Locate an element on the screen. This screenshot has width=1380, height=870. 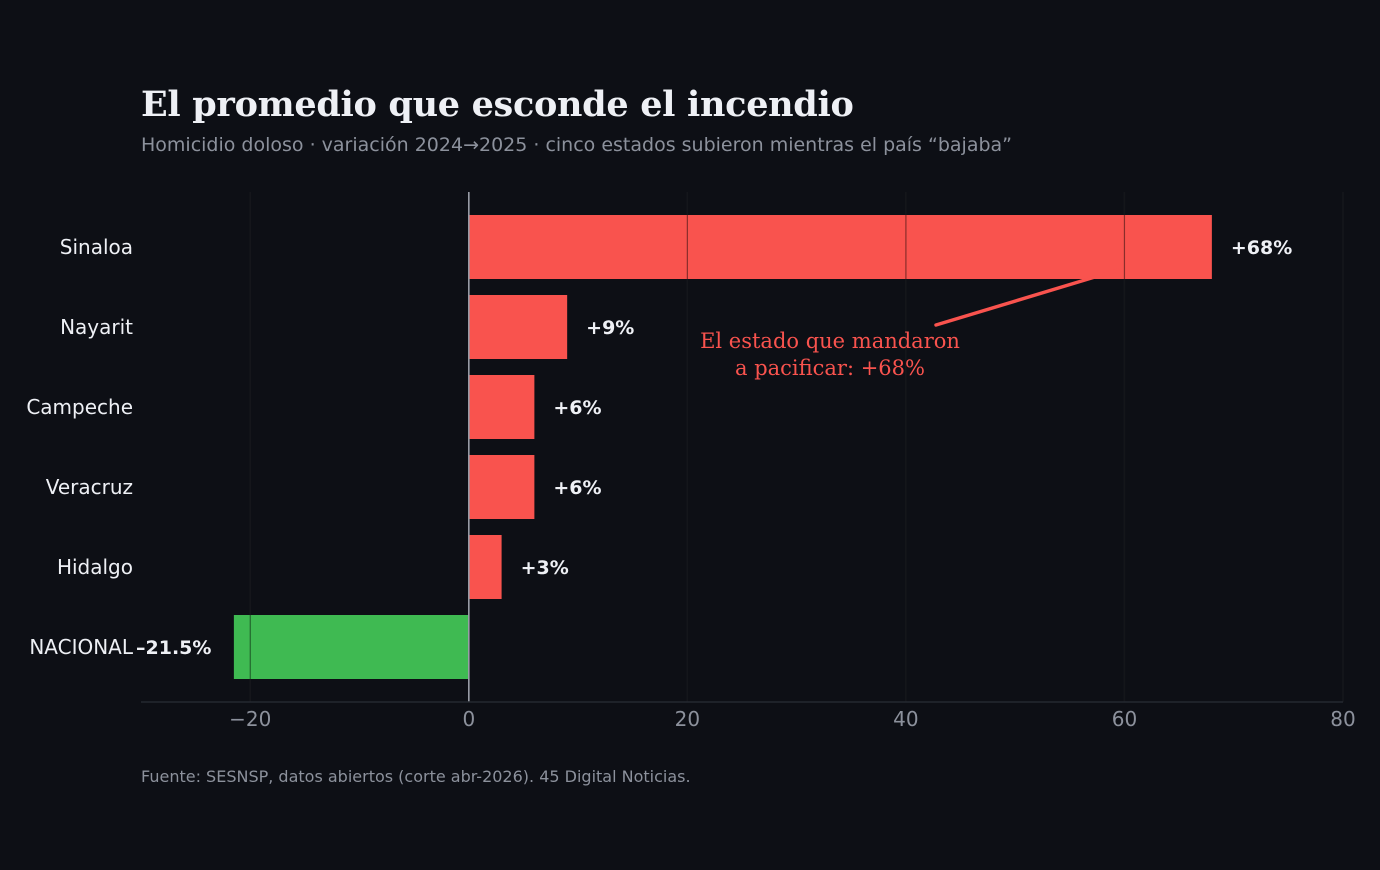
bar-hidalgo is located at coordinates (485, 567).